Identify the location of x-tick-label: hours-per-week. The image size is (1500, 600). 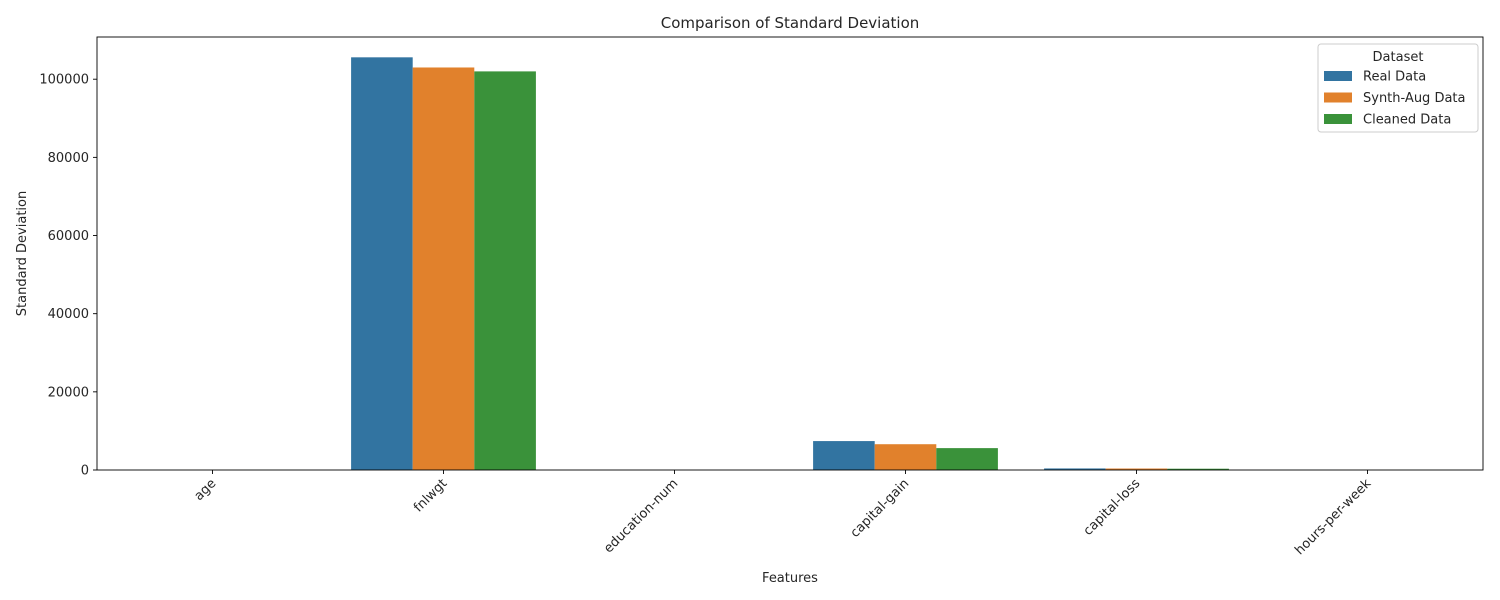
(1333, 517).